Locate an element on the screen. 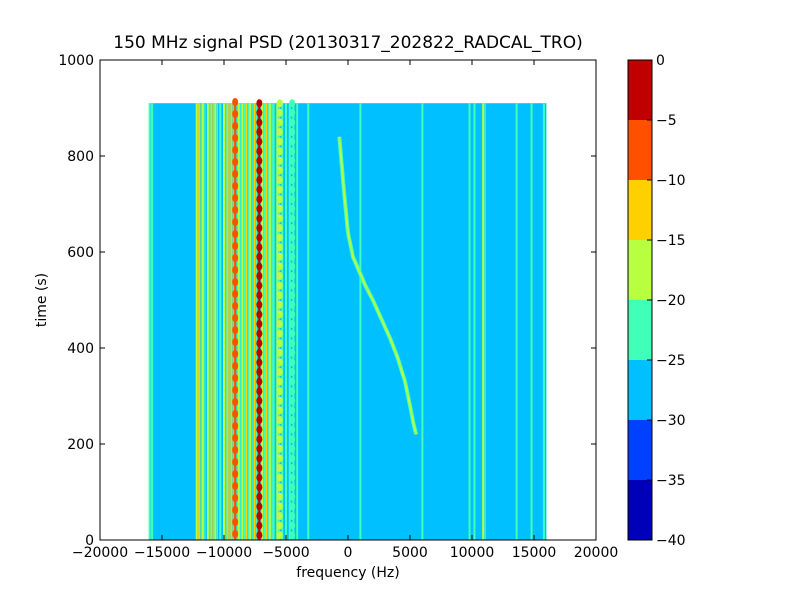  y-tick-label: 400 is located at coordinates (80, 349).